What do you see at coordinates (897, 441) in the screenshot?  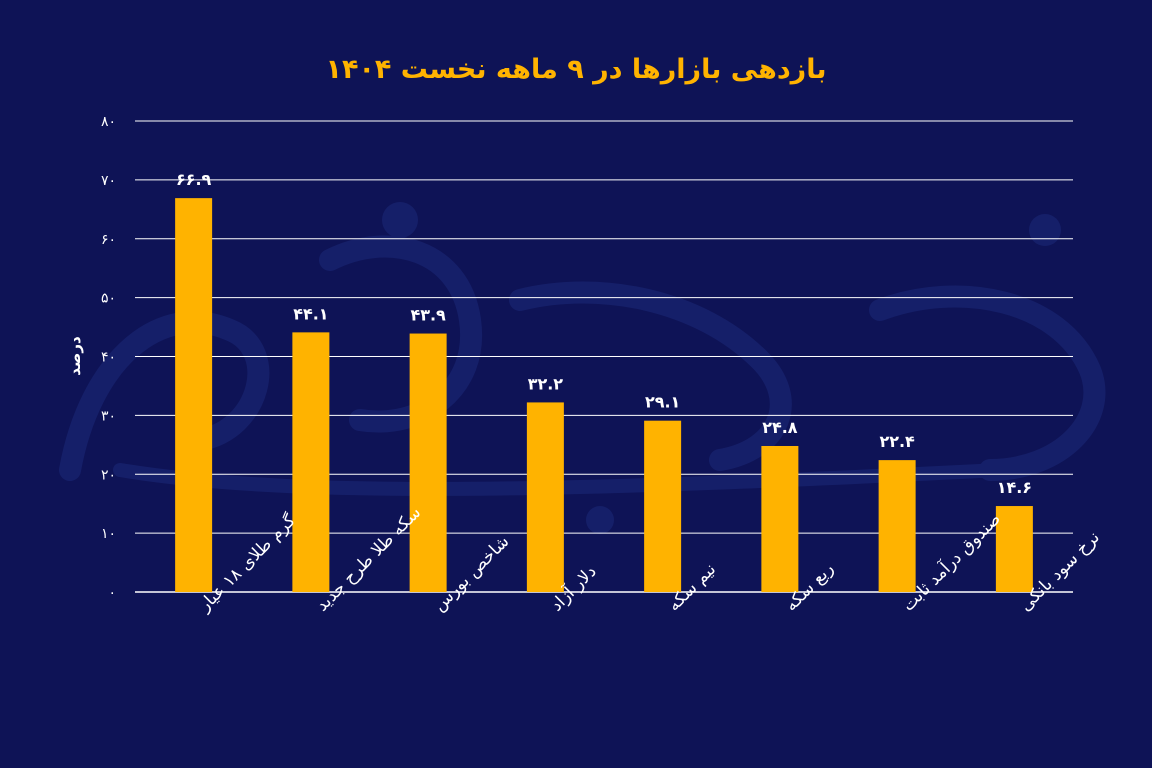 I see `value-label-7: ۲۲.۴` at bounding box center [897, 441].